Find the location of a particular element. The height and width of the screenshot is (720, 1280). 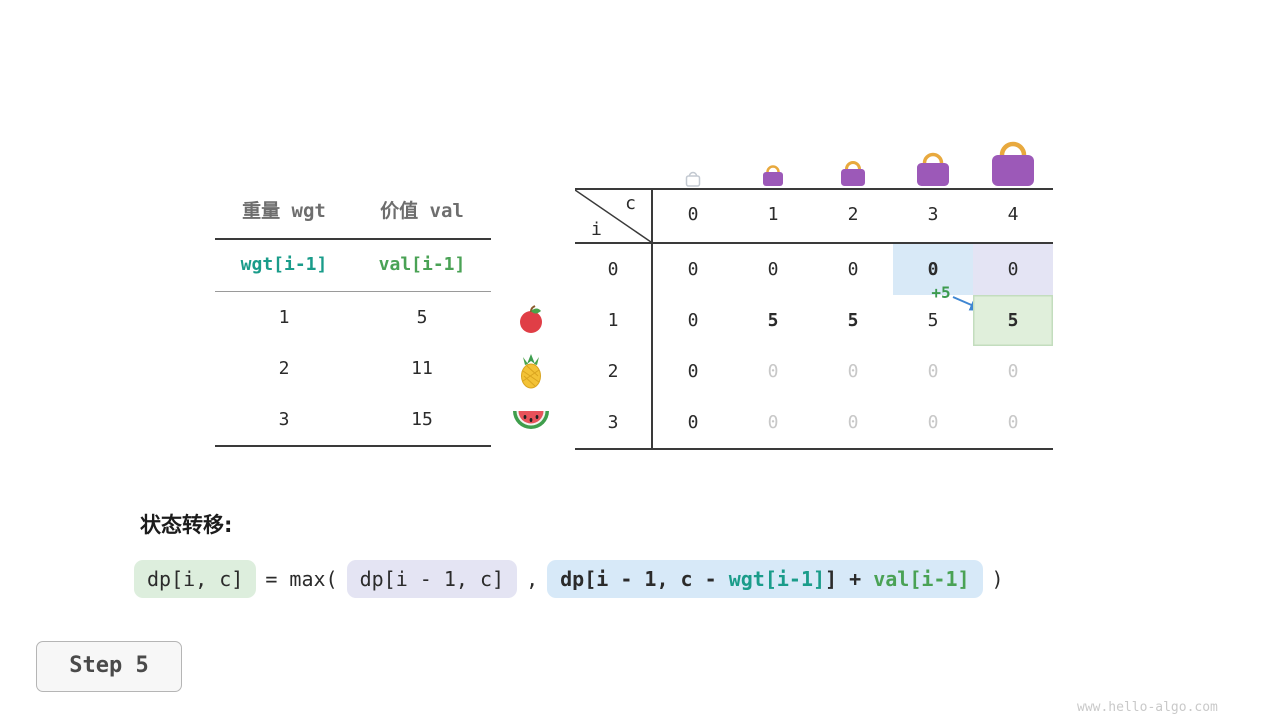

dp-cell-1-3: 5 is located at coordinates (933, 320).